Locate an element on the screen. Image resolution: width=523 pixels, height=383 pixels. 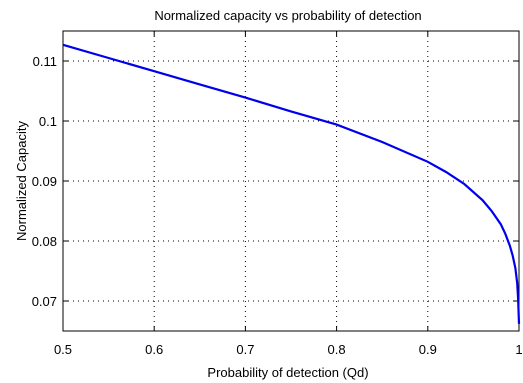
x-axis-label: Probability of detection (Qd) is located at coordinates (287, 372).